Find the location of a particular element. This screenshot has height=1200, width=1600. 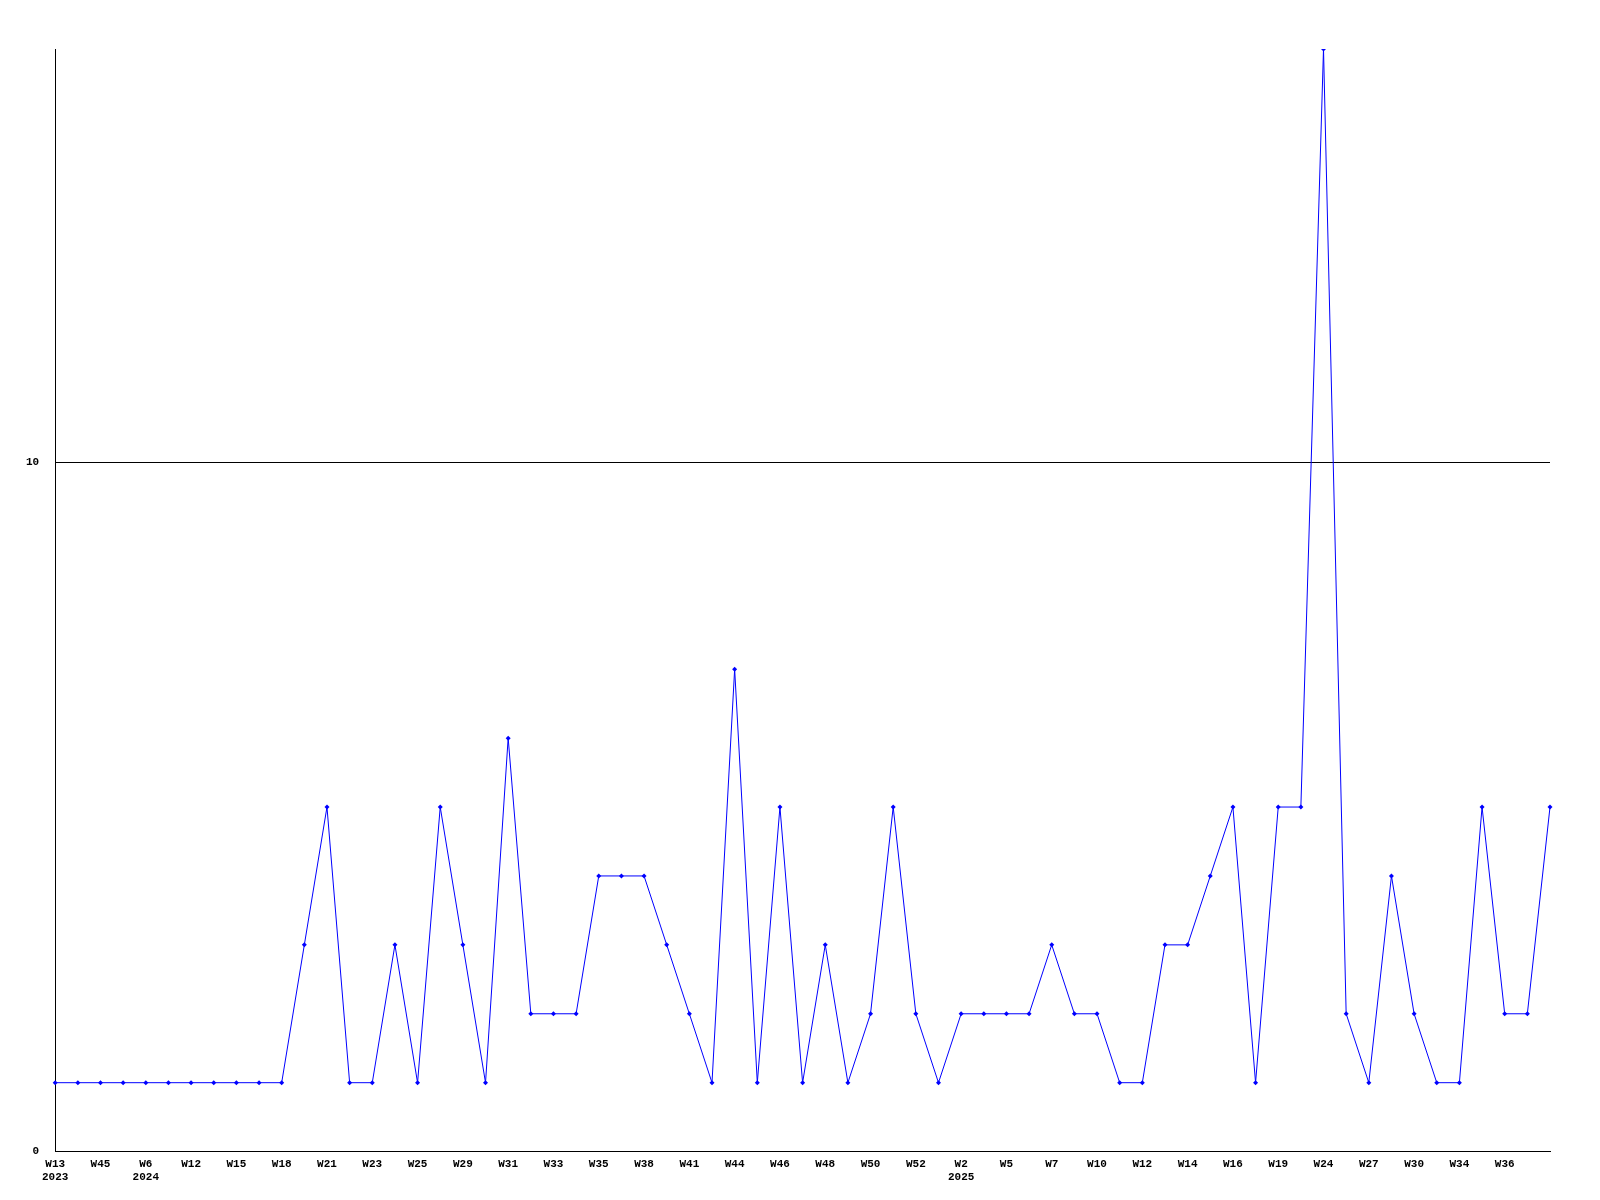

x-tick-label: W34 is located at coordinates (1459, 1163).